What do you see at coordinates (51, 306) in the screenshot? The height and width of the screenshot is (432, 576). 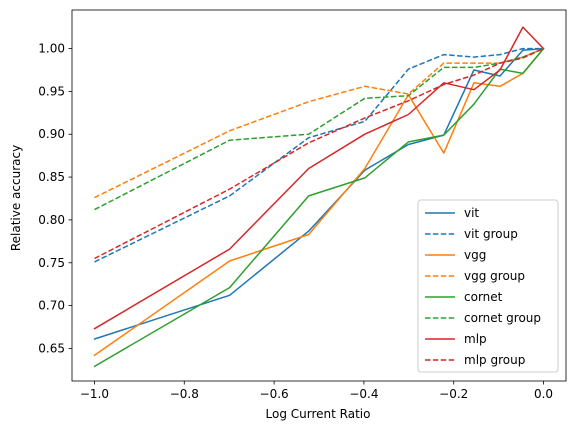 I see `y-tick-label: 0.70` at bounding box center [51, 306].